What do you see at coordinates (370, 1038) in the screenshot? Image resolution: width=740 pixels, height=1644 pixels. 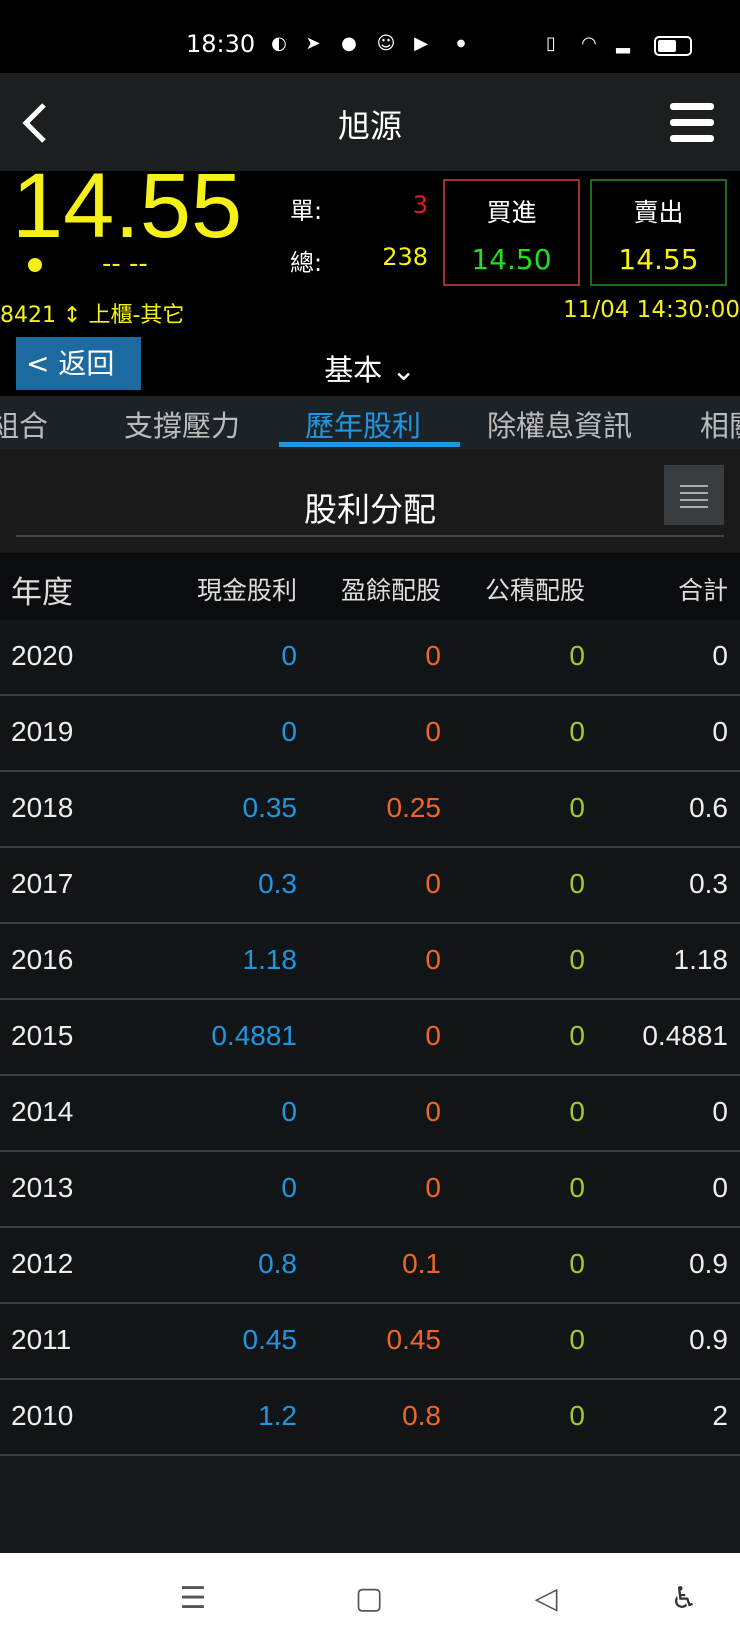 I see `table-row: 2015 0.4881 0 0 0.4881` at bounding box center [370, 1038].